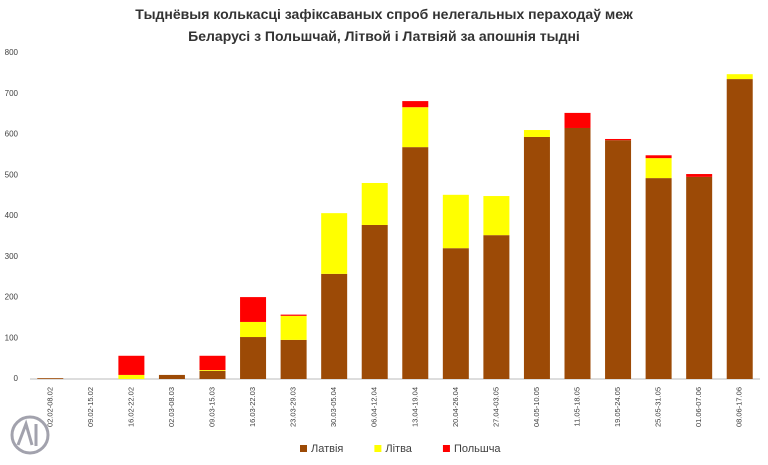  Describe the element at coordinates (12, 52) in the screenshot. I see `y-tick-label: 800` at that location.